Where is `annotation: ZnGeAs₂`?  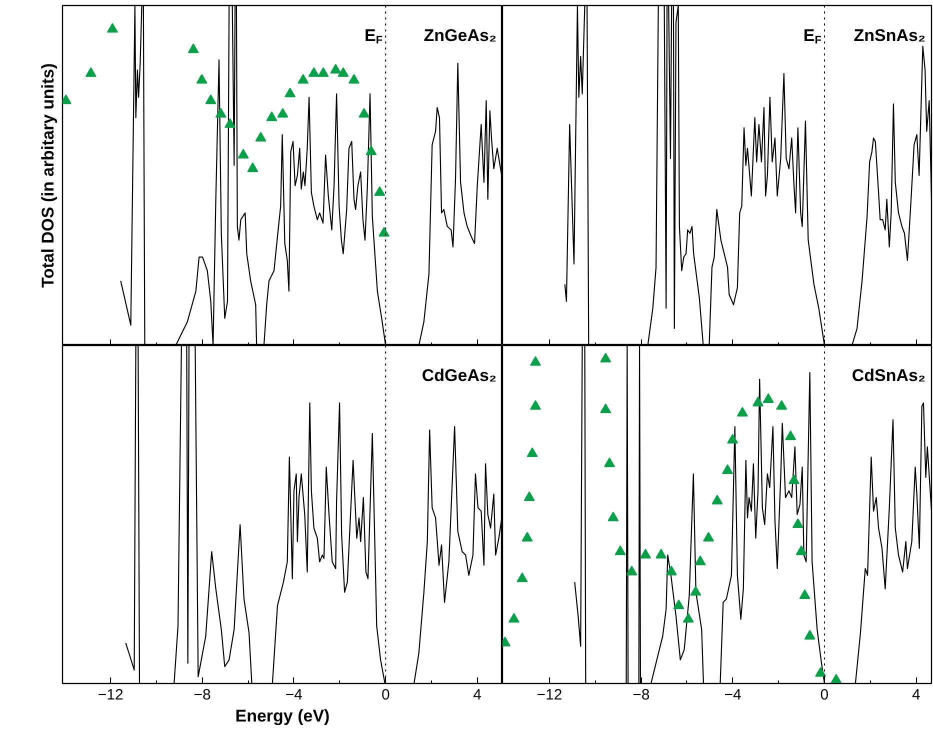
annotation: ZnGeAs₂ is located at coordinates (460, 35).